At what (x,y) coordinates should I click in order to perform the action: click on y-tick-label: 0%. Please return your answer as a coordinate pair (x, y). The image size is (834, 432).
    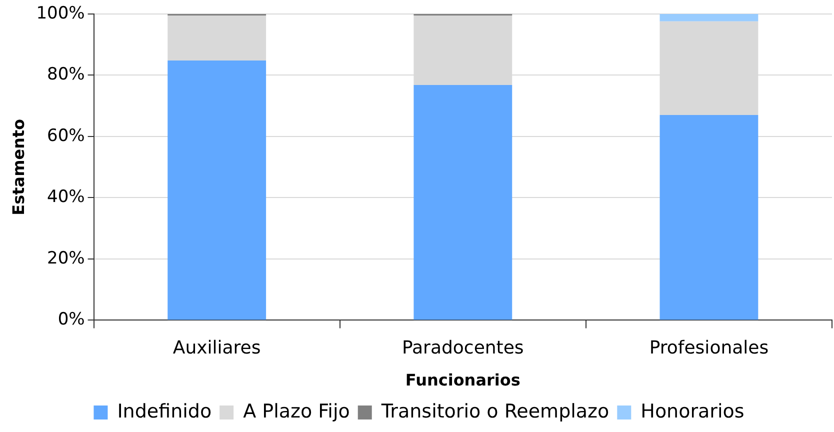
    Looking at the image, I should click on (71, 320).